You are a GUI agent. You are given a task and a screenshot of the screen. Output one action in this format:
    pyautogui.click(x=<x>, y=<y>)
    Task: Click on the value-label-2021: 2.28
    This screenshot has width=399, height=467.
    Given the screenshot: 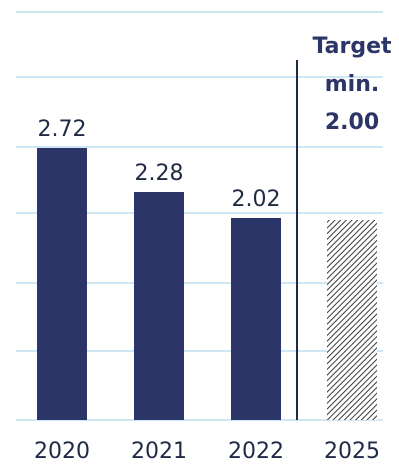 What is the action you would take?
    pyautogui.click(x=159, y=173)
    